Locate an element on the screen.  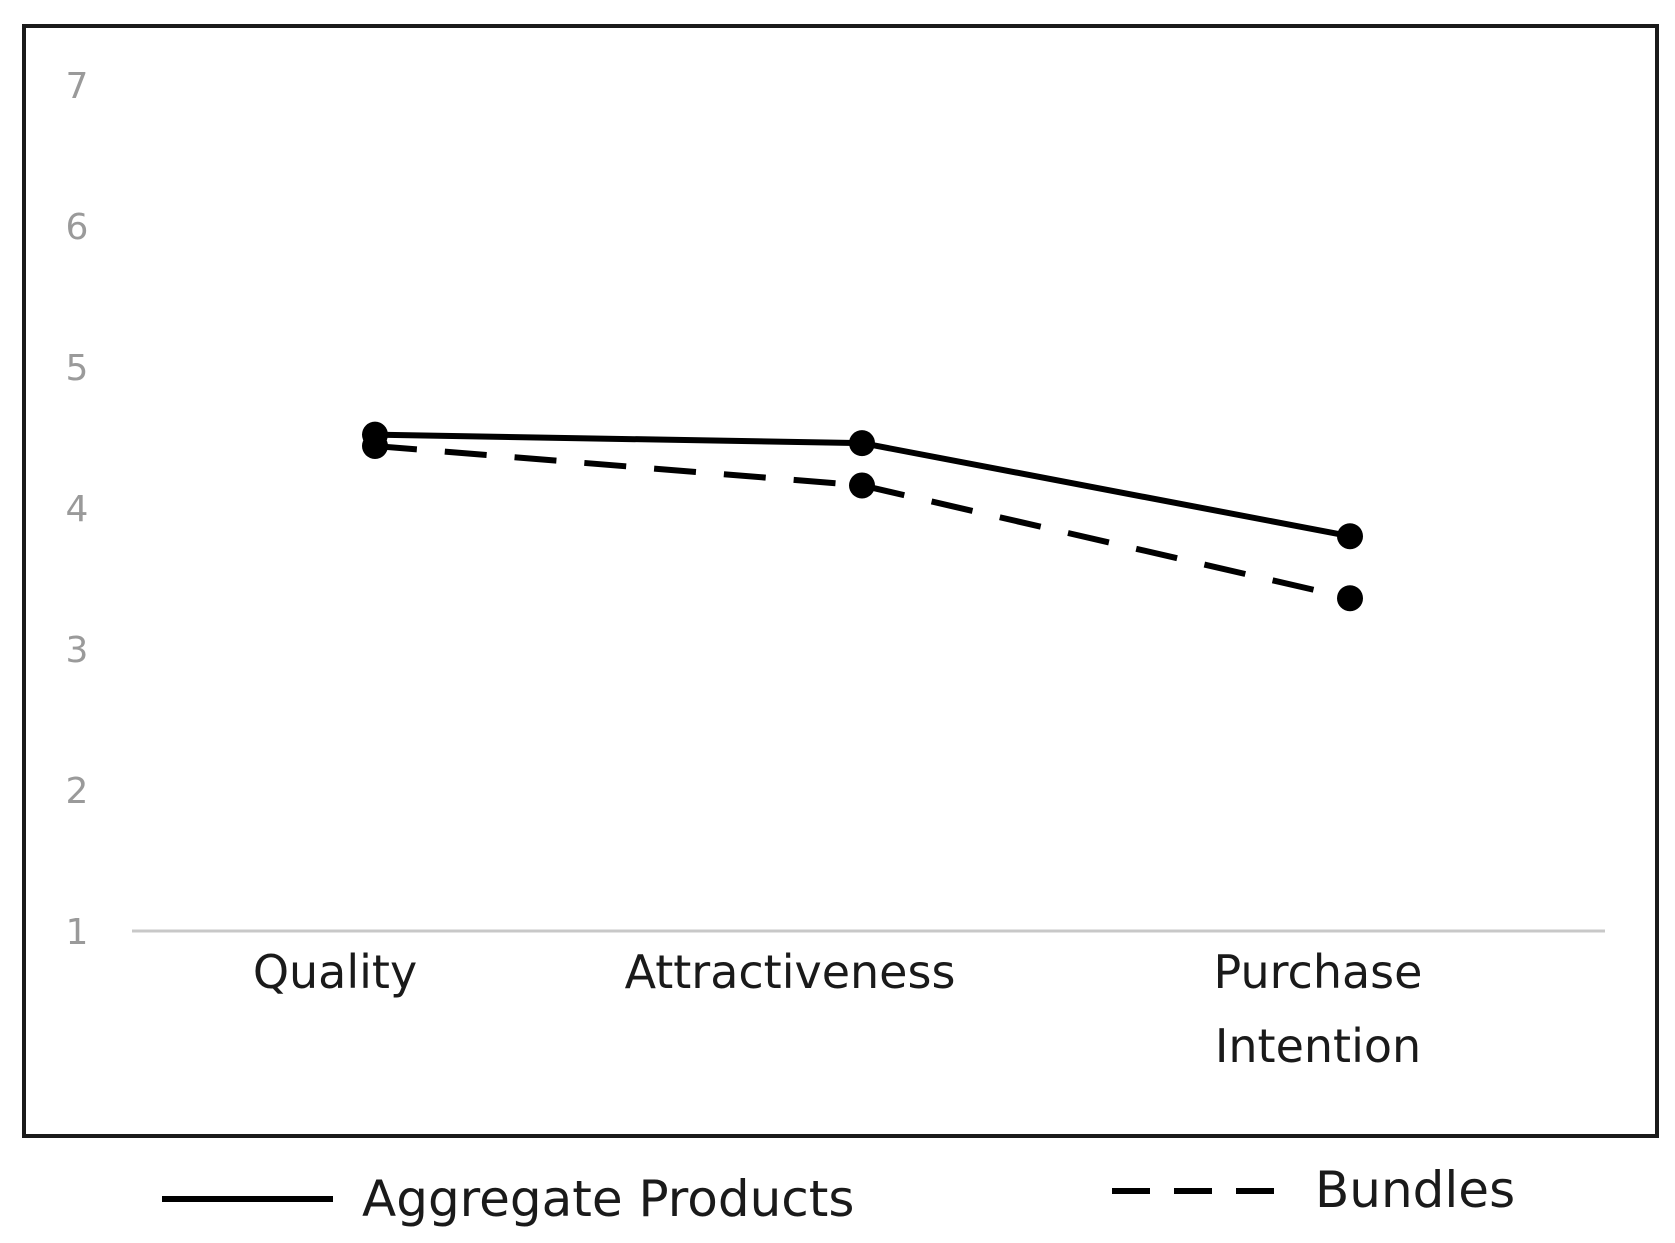
y-tick-label: 2 is located at coordinates (77, 791).